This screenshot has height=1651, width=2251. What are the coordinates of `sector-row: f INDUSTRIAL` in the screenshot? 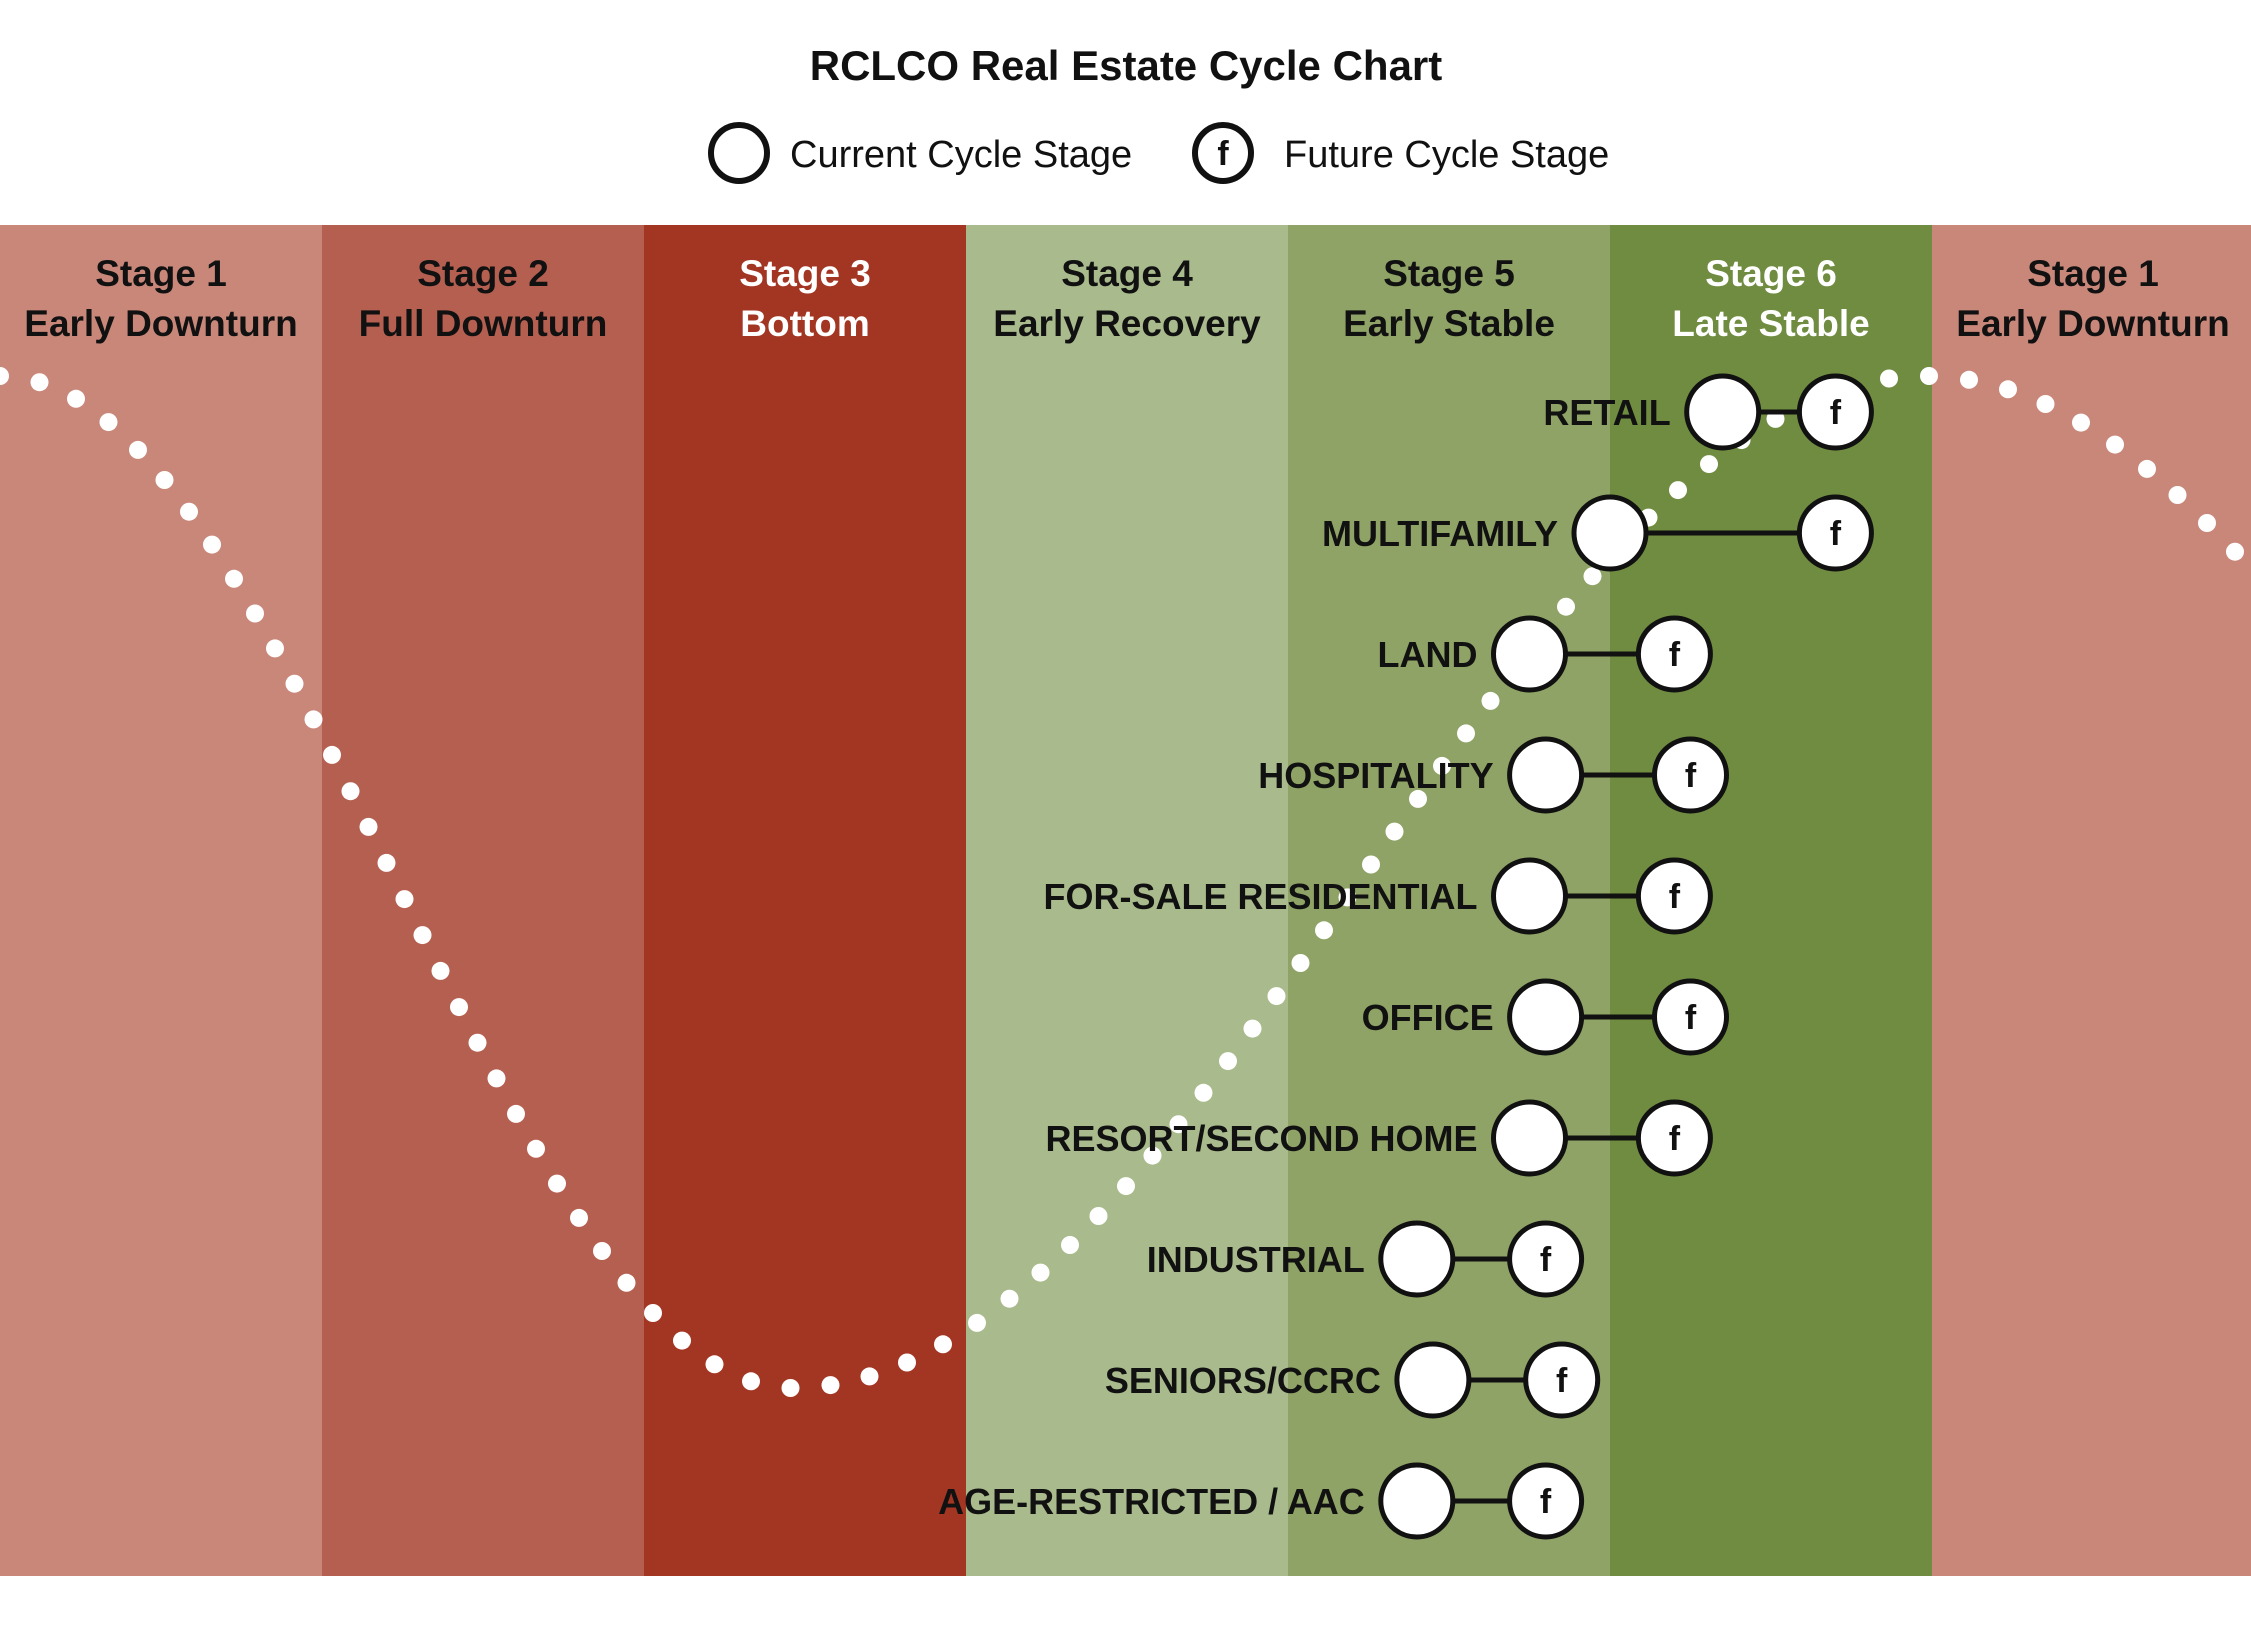 It's located at (1366, 1259).